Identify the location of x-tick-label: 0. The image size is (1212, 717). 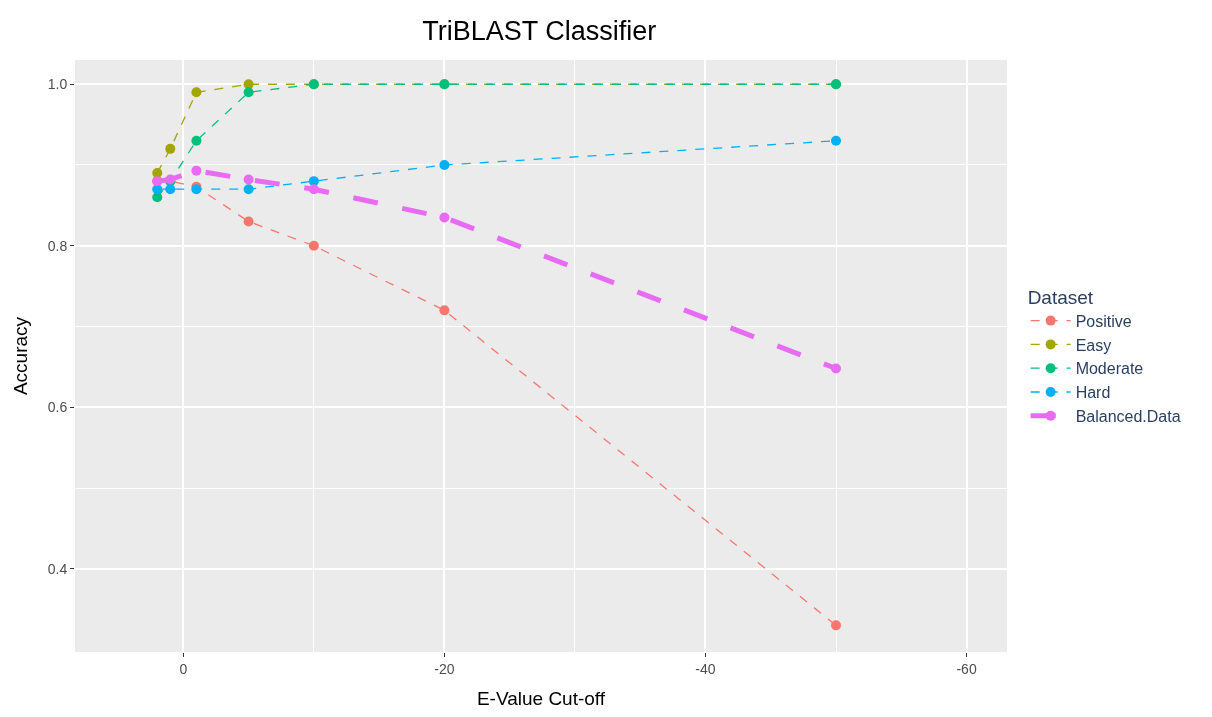
(183, 668).